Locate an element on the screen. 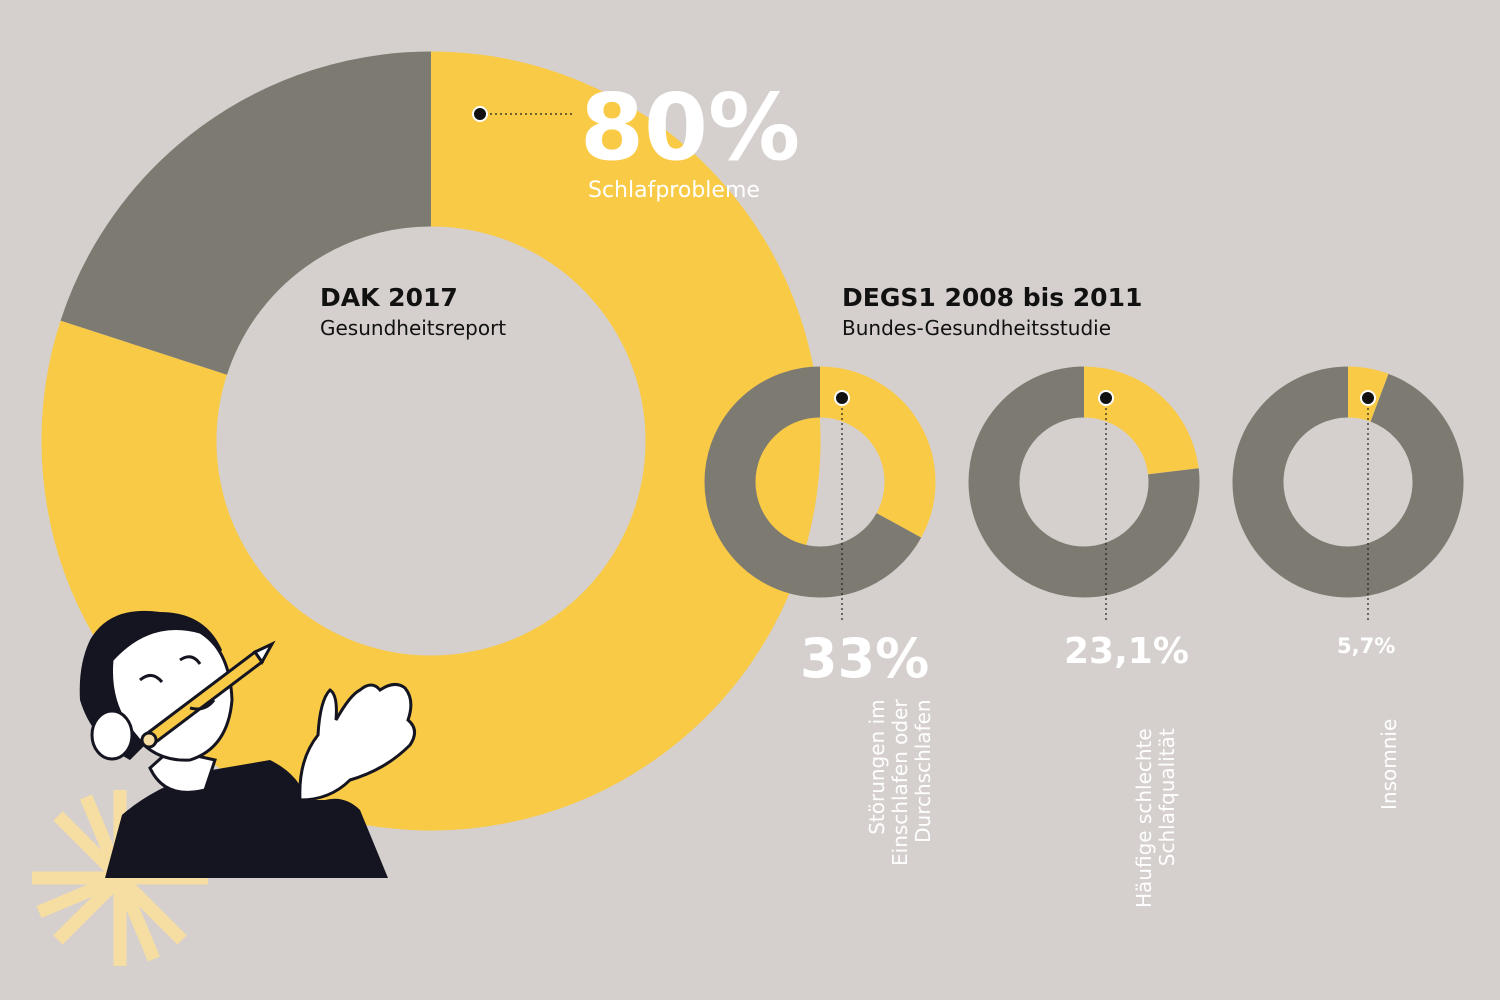  donut-chart-schlafqualitaet is located at coordinates (1084, 482).